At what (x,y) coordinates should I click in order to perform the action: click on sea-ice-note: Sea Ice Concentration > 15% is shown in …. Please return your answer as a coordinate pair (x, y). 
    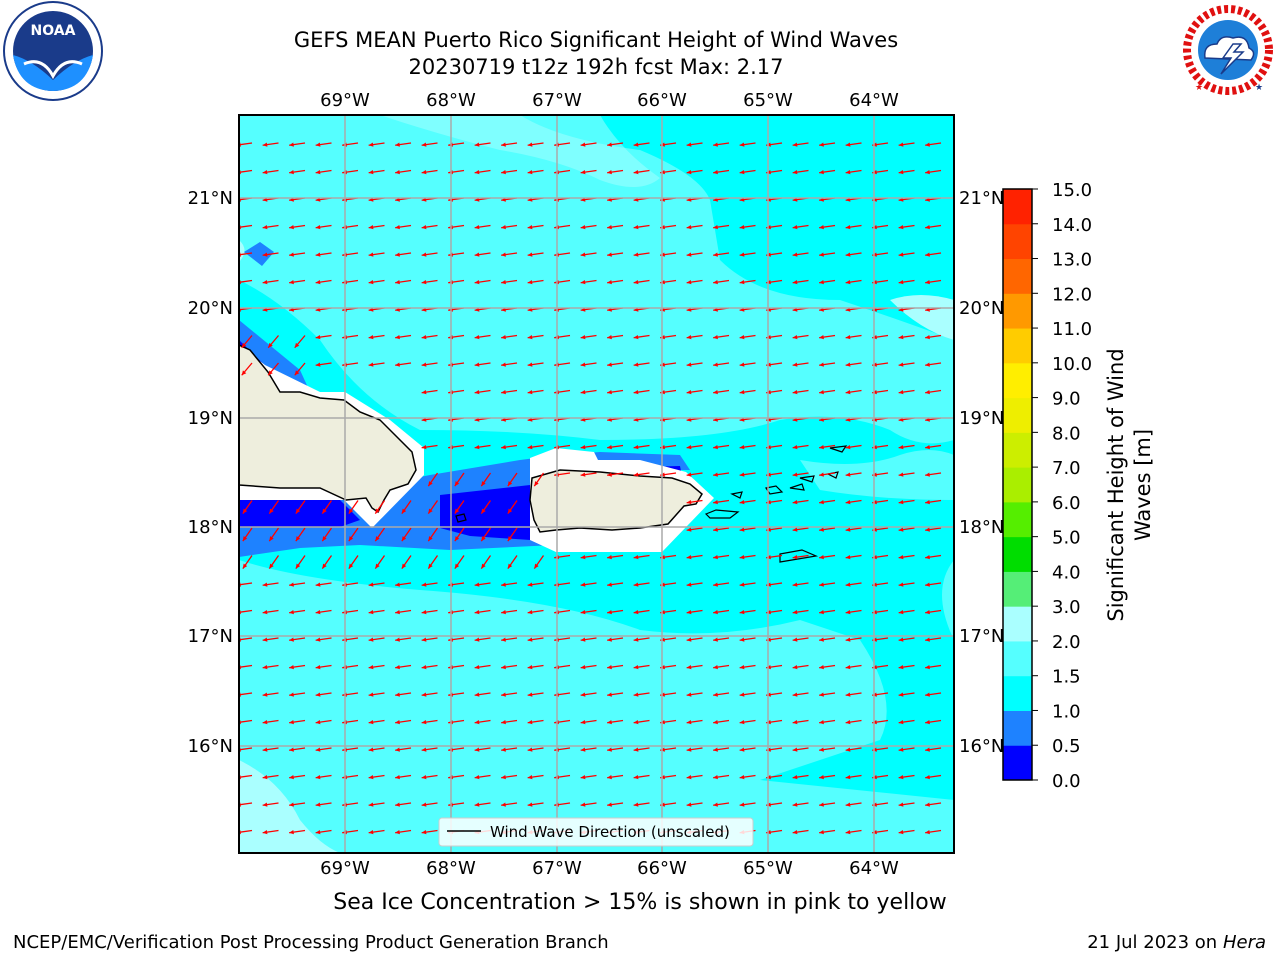
    Looking at the image, I should click on (640, 902).